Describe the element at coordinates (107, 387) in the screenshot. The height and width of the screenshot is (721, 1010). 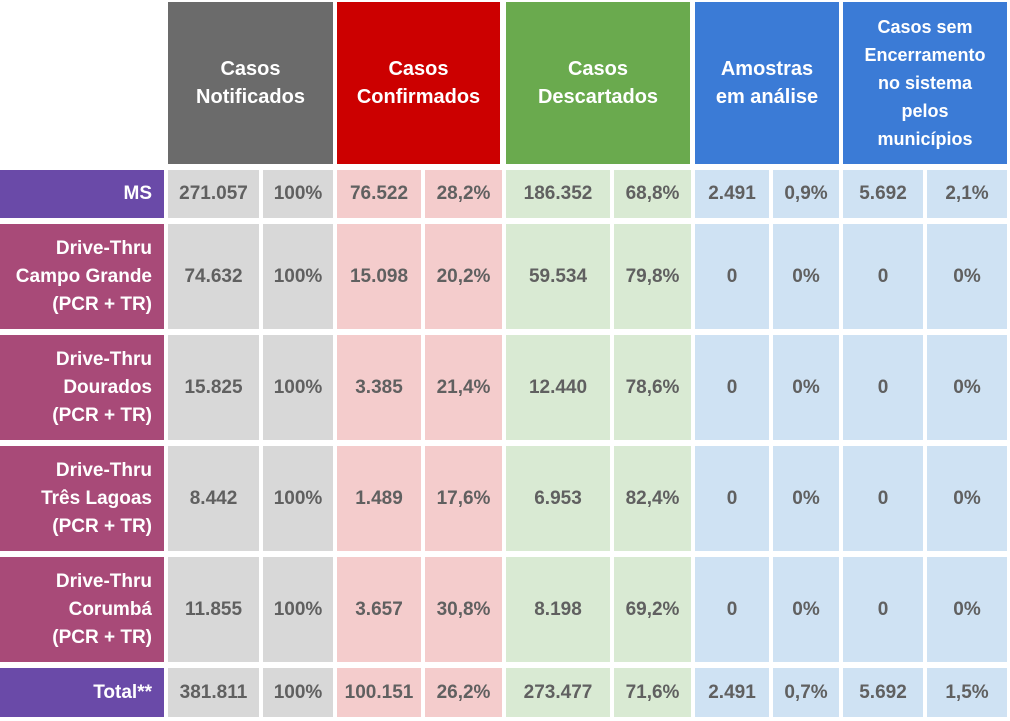
I see `text-line: Dourados` at that location.